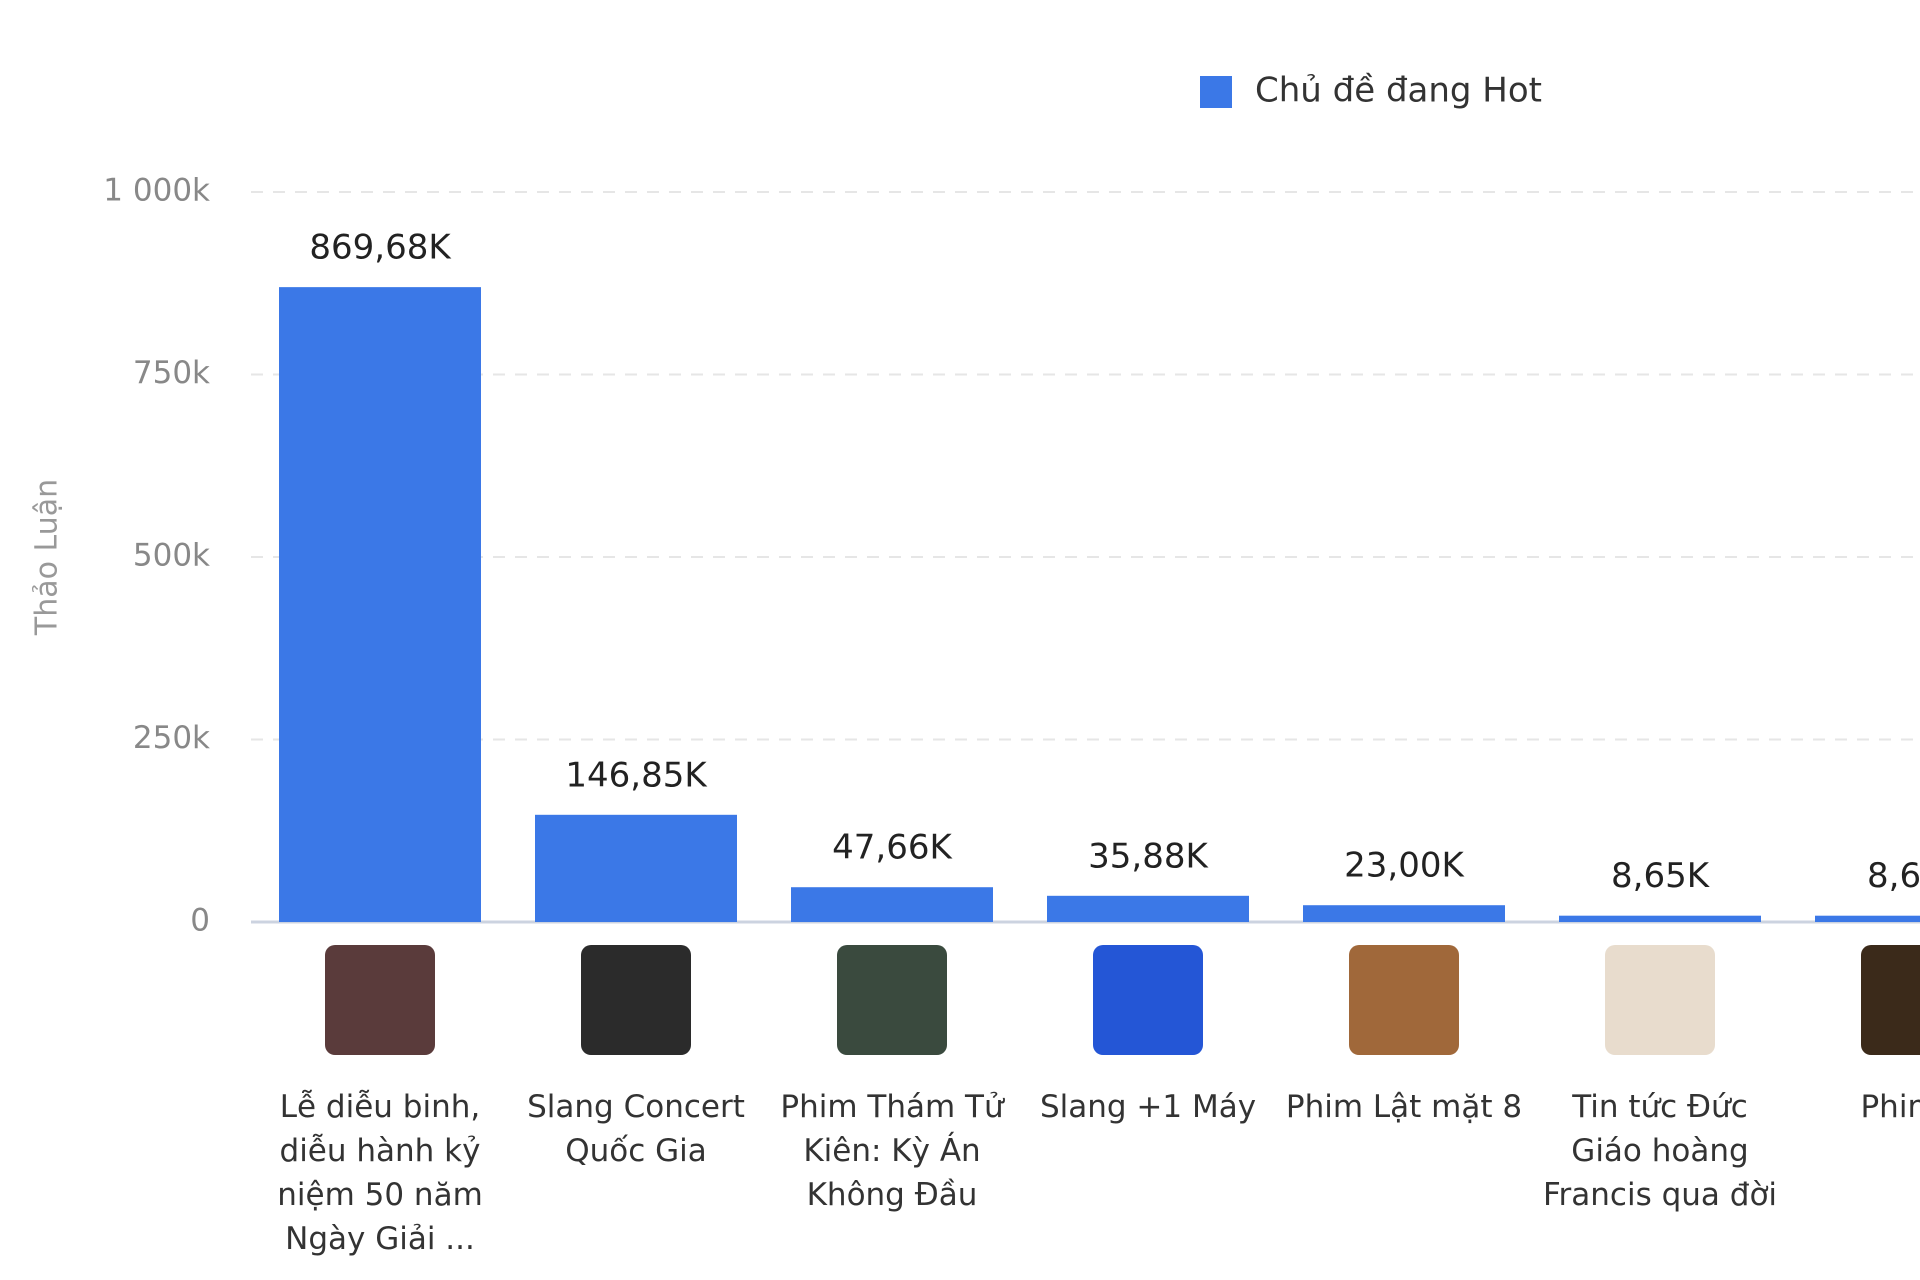 This screenshot has width=1920, height=1280. I want to click on legend-label: Chủ đề đang Hot, so click(1398, 91).